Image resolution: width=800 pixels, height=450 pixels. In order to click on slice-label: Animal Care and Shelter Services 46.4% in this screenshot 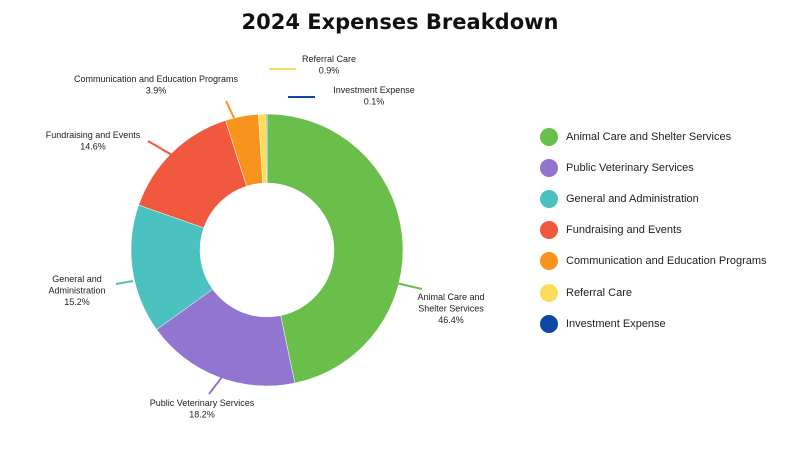, I will do `click(450, 308)`.